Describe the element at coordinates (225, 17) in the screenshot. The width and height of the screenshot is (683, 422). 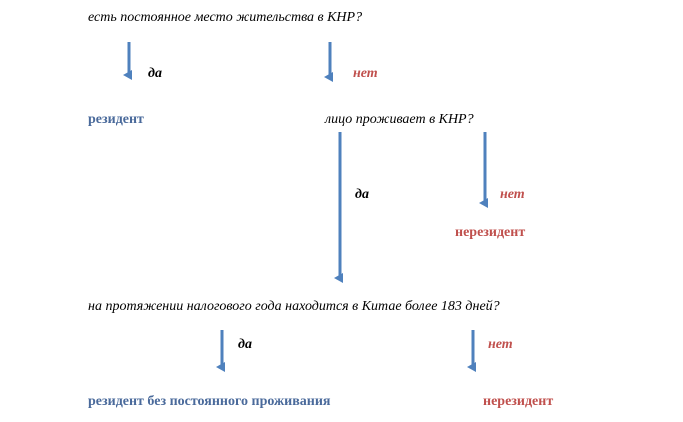
I see `question-1: есть постоянное место жительства в КНР?` at that location.